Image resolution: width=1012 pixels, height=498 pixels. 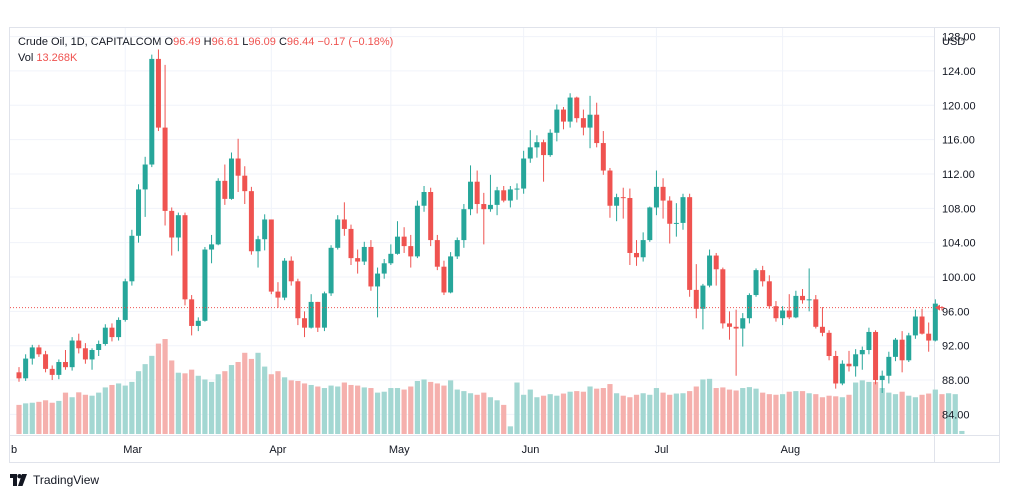 I want to click on tradingview-footer: TradingView, so click(x=54, y=480).